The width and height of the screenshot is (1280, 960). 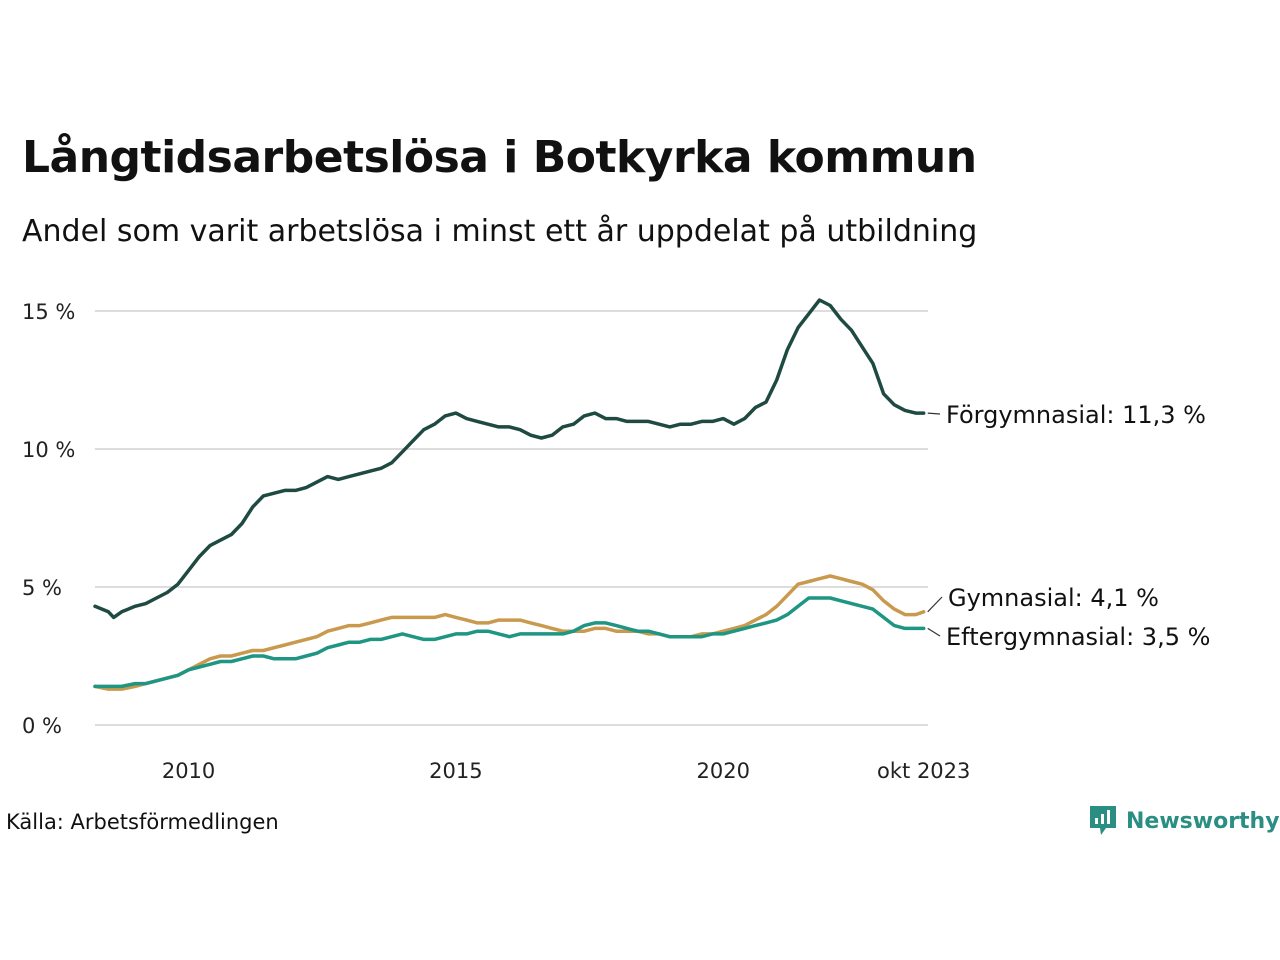 I want to click on y-tick-label: 0 %, so click(x=42, y=726).